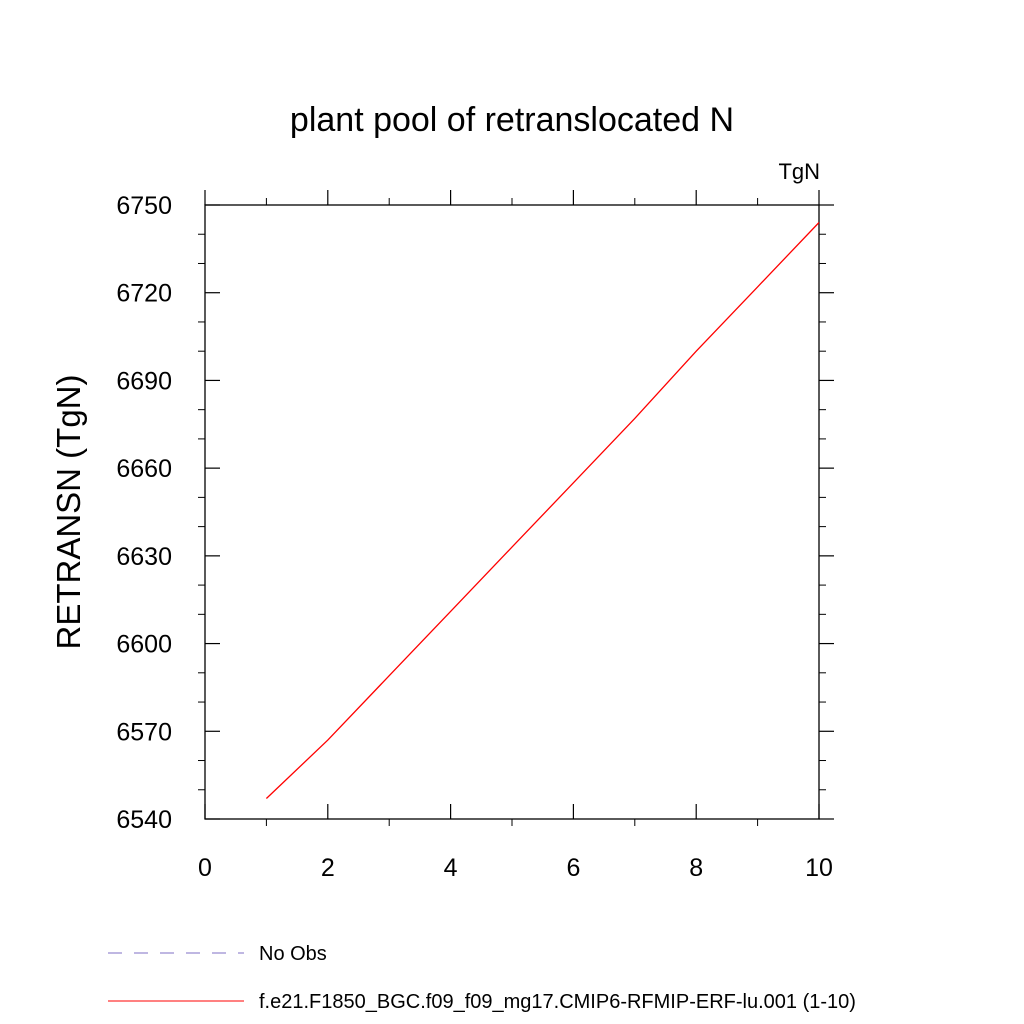  I want to click on x-tick-label: 4, so click(451, 868).